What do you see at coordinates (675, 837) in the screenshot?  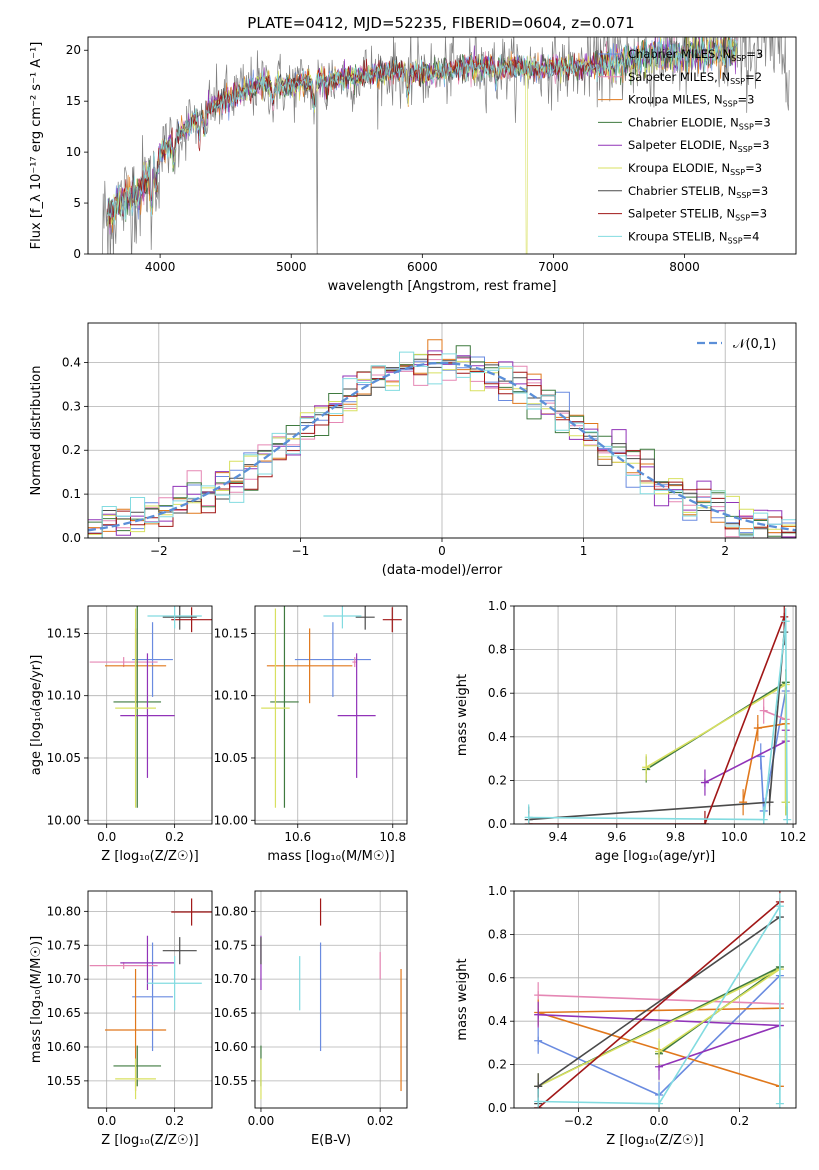 I see `x-tick-label: 9.8` at bounding box center [675, 837].